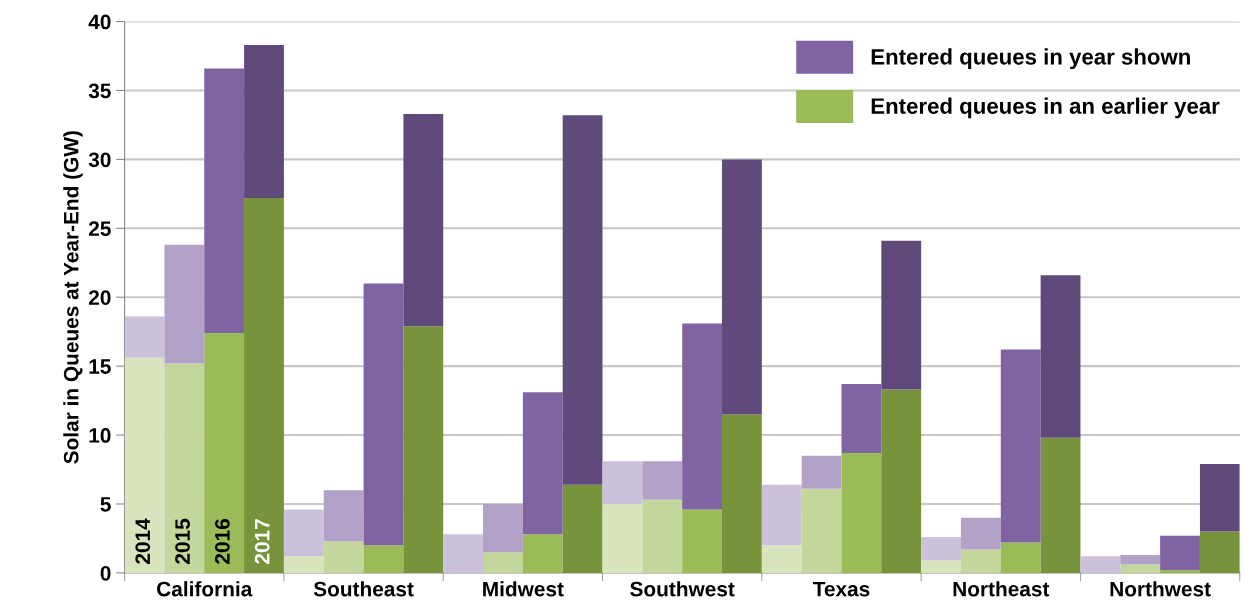 The image size is (1246, 616). I want to click on text: California, so click(205, 589).